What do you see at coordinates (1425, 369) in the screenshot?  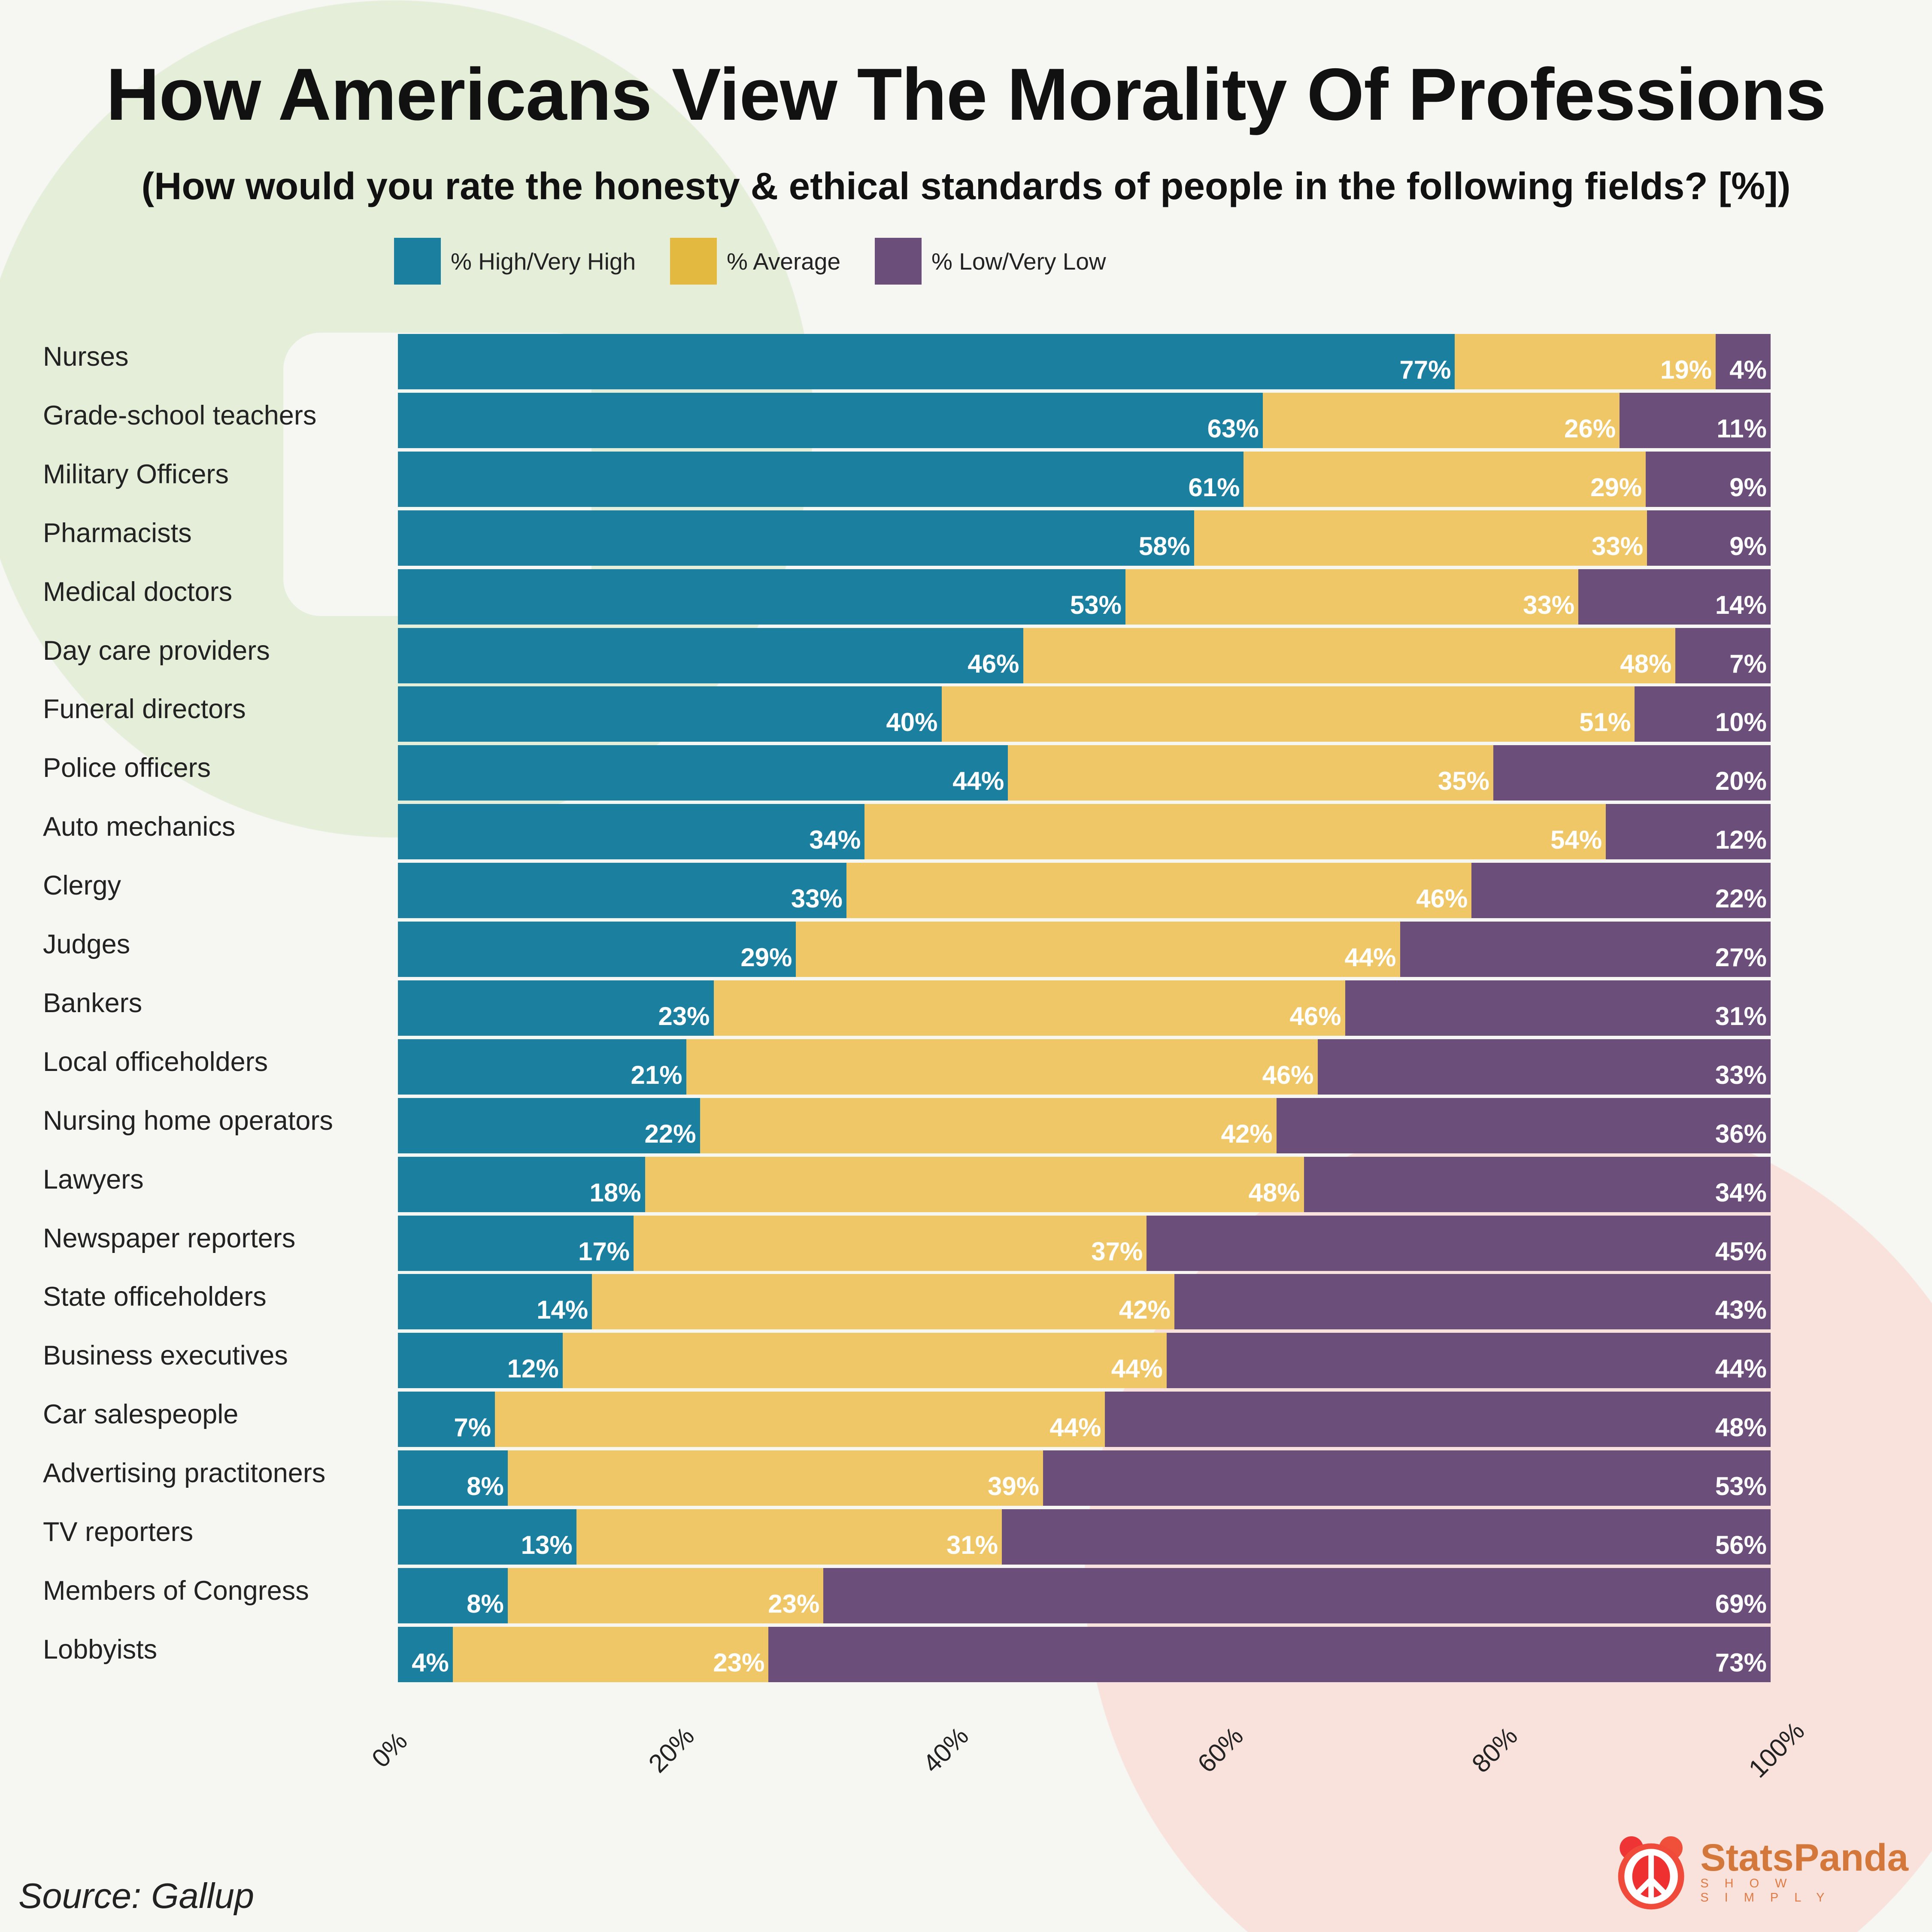 I see `value-label: 77%` at bounding box center [1425, 369].